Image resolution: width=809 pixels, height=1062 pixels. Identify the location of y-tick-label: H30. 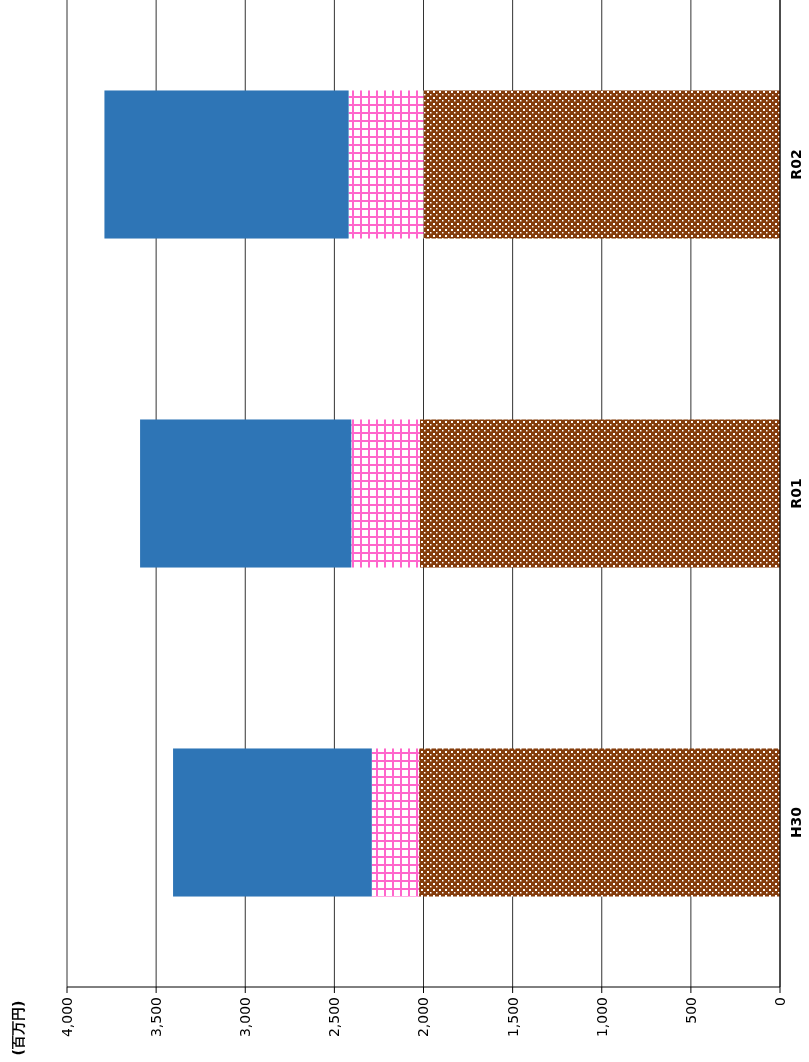
(795, 822).